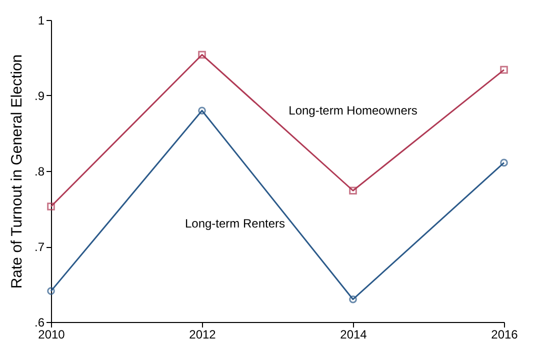  What do you see at coordinates (17, 171) in the screenshot?
I see `y-axis-title: Rate of Turnout in General Election` at bounding box center [17, 171].